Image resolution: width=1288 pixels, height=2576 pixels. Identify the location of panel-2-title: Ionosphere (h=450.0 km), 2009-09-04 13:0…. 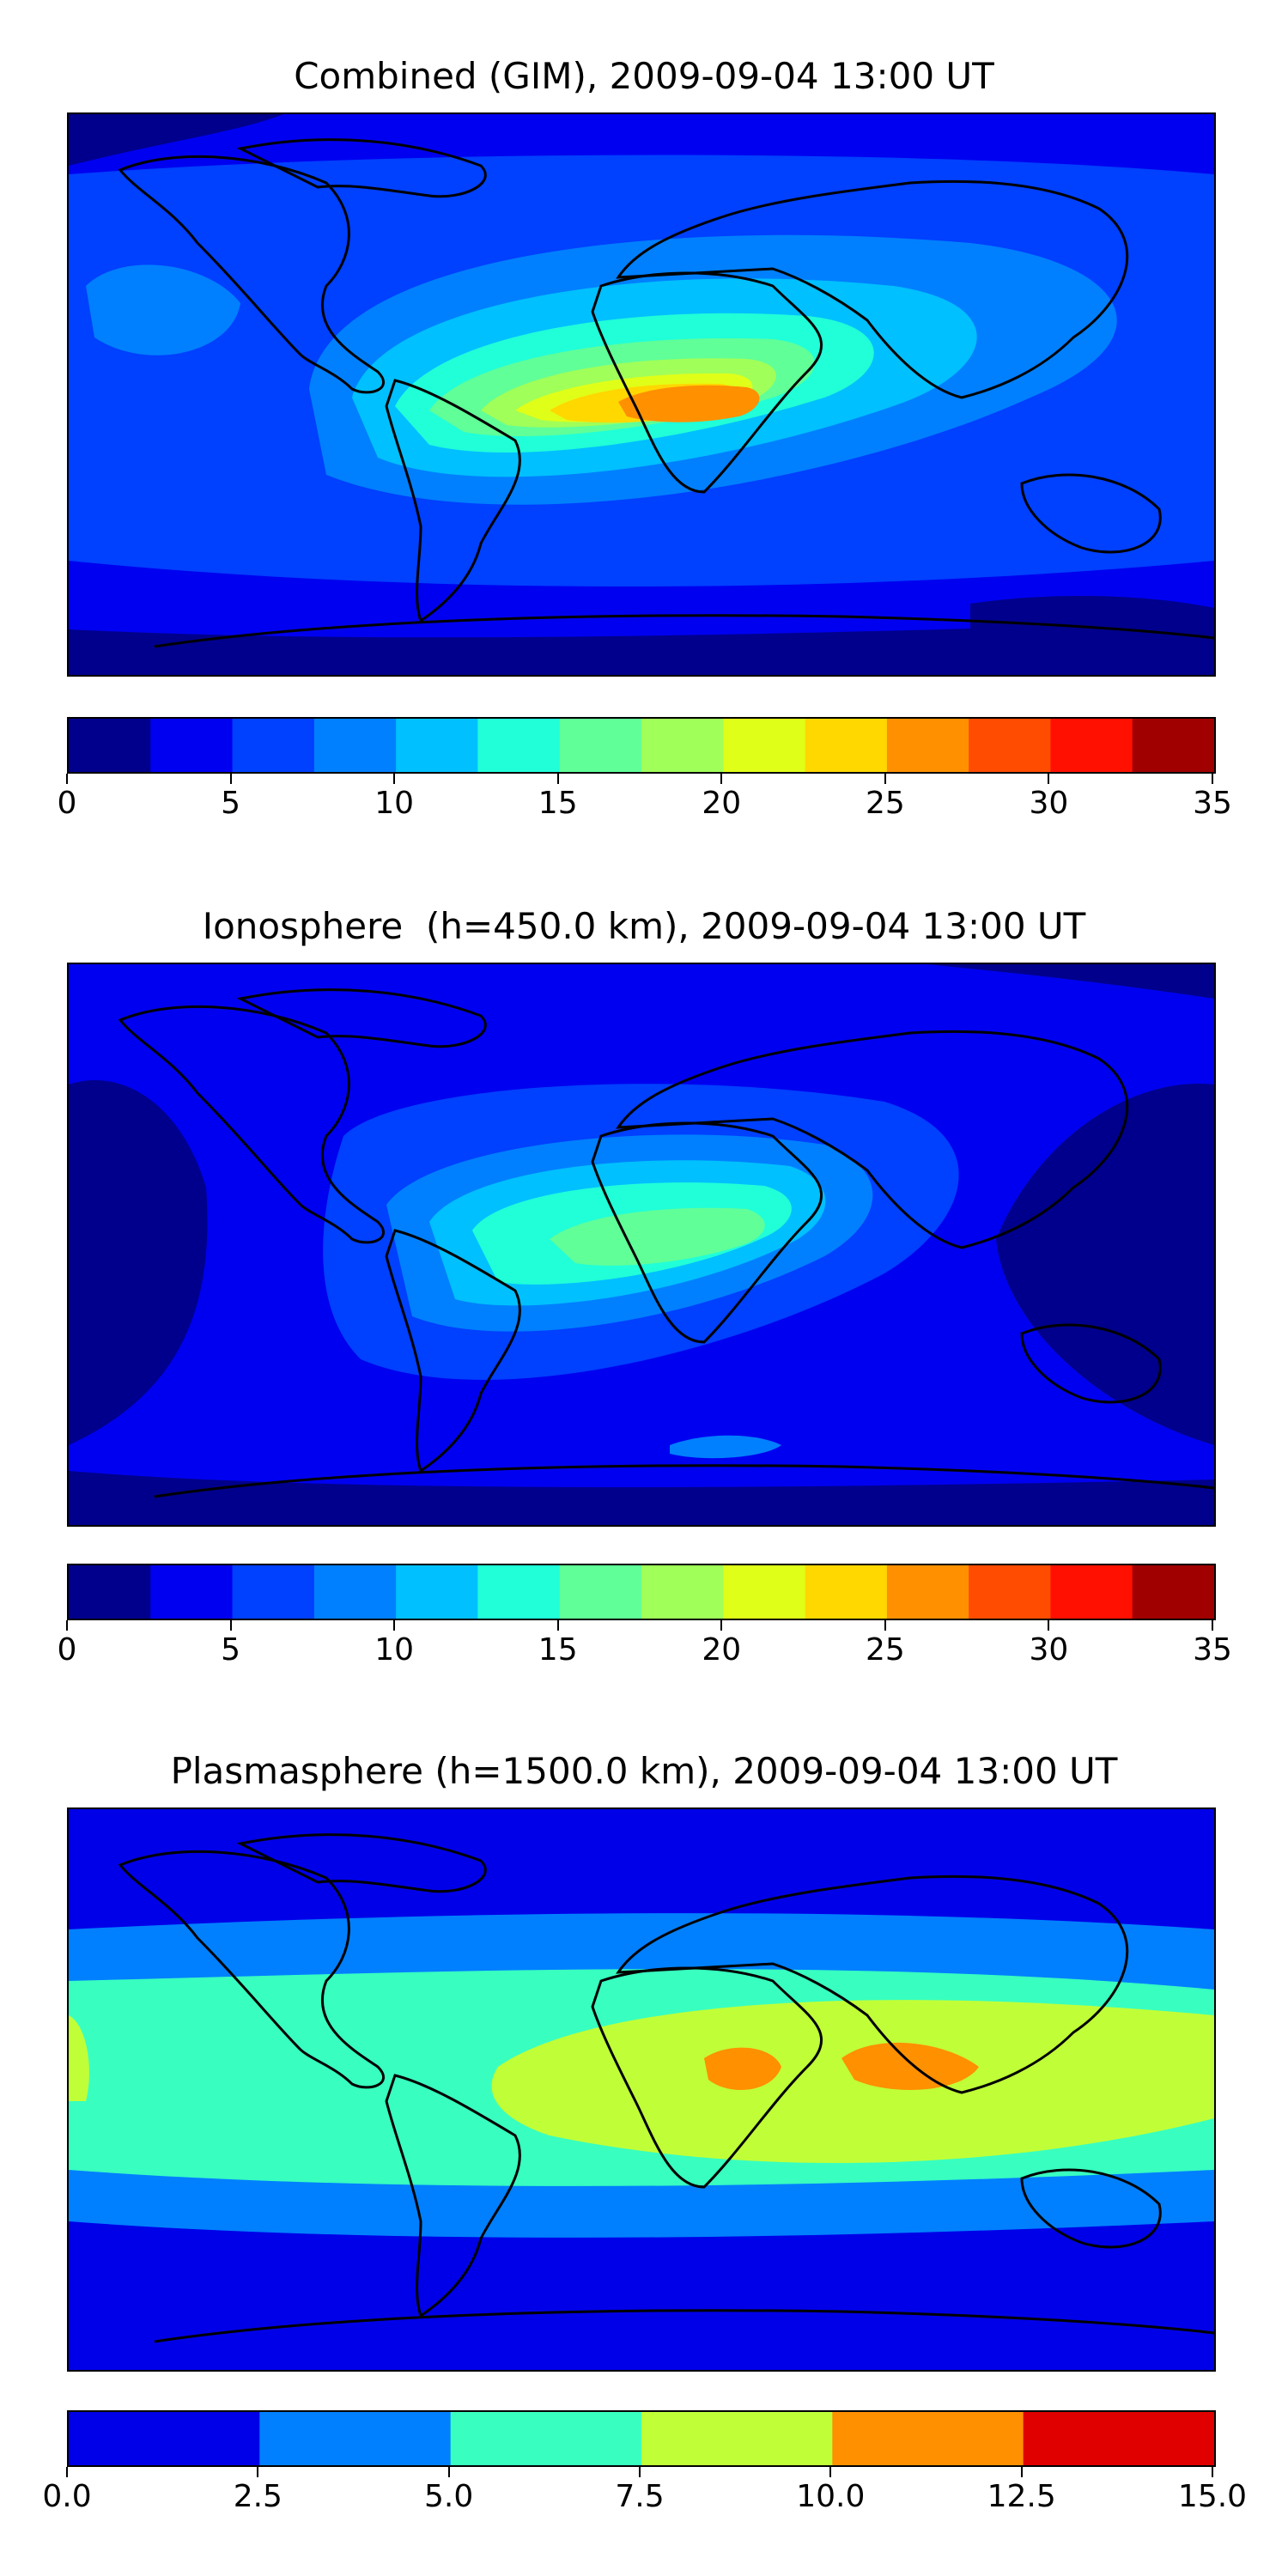
(644, 926).